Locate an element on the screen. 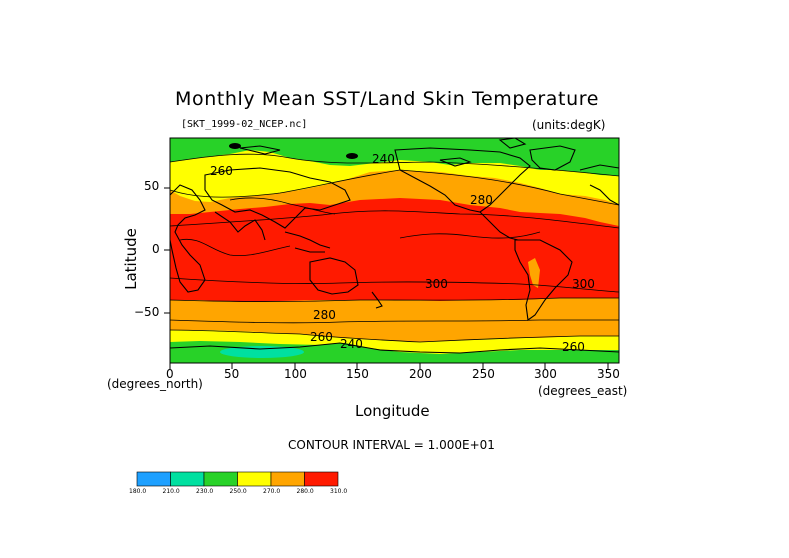  chart-title: Monthly Mean SST/Land Skin Temperature is located at coordinates (387, 99).